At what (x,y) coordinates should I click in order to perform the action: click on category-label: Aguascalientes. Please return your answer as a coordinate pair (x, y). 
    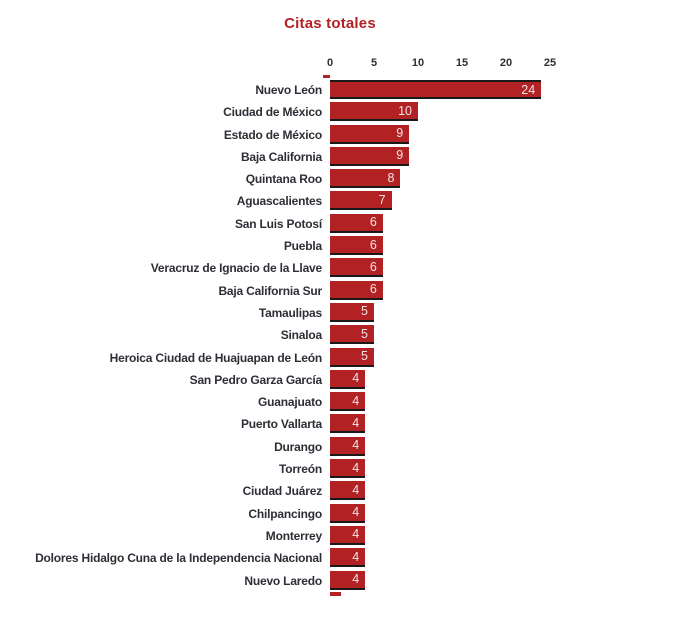
    Looking at the image, I should click on (279, 201).